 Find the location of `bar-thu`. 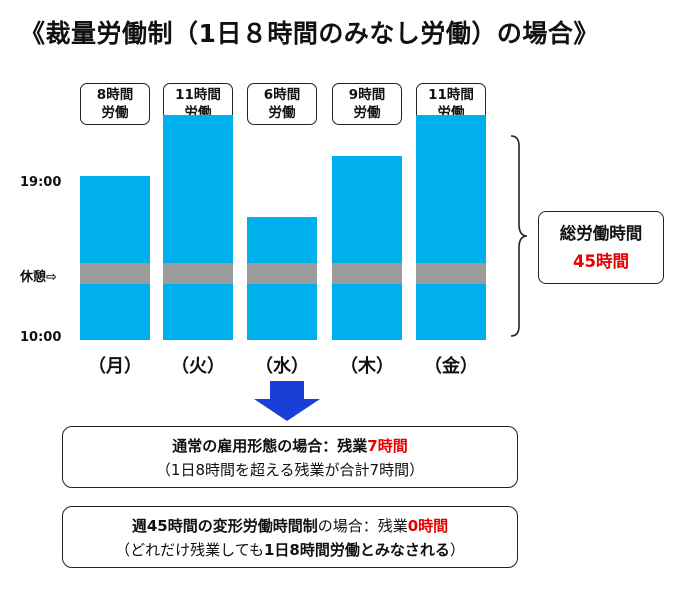

bar-thu is located at coordinates (367, 247).